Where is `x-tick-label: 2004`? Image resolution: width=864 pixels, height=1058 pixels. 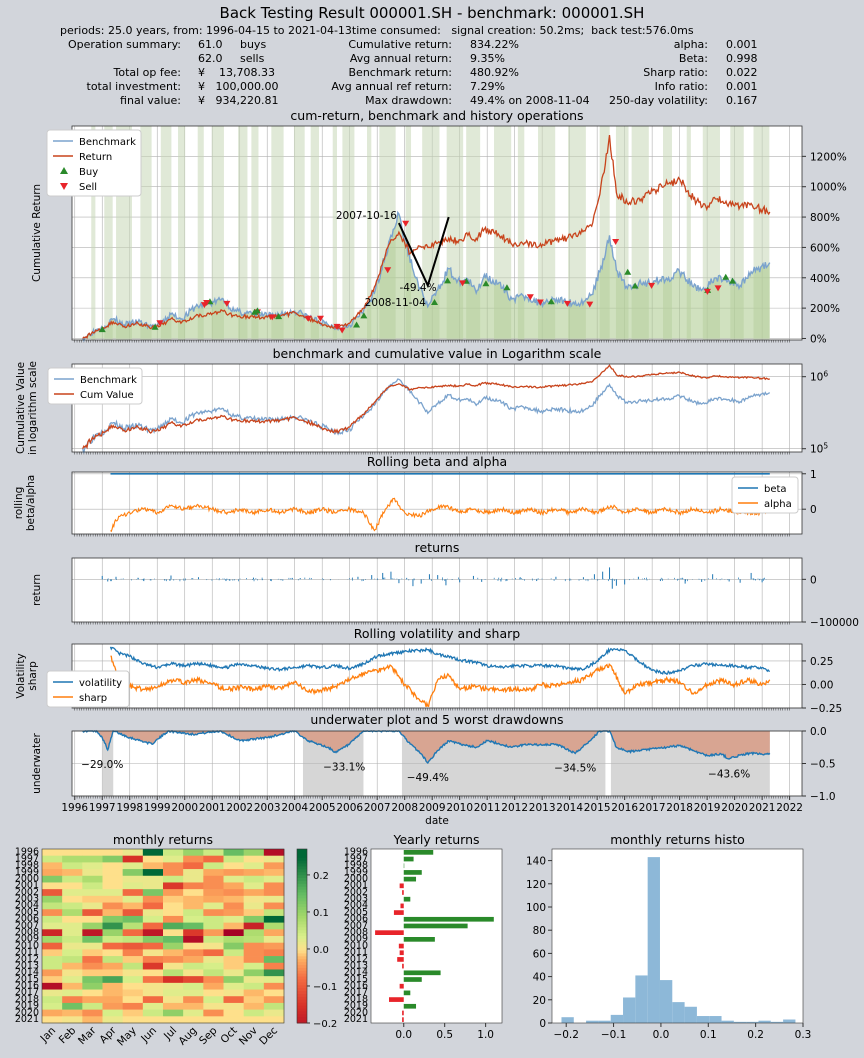 x-tick-label: 2004 is located at coordinates (294, 808).